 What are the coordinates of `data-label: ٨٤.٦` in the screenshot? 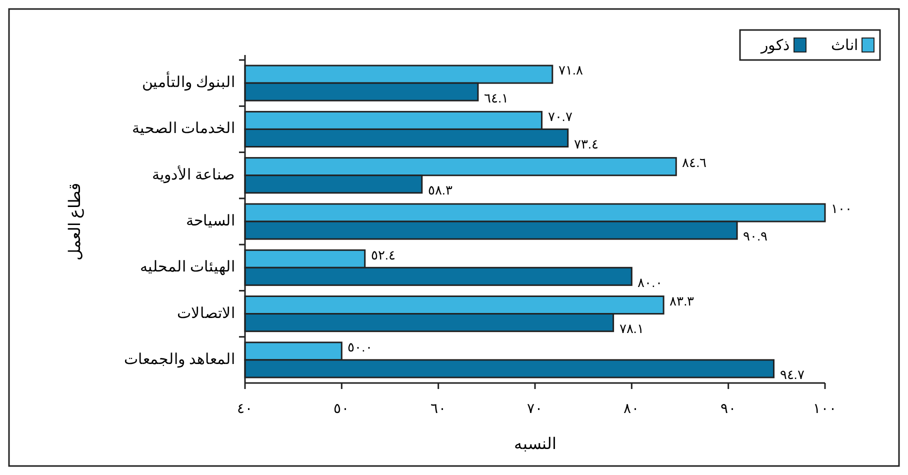 It's located at (694, 162).